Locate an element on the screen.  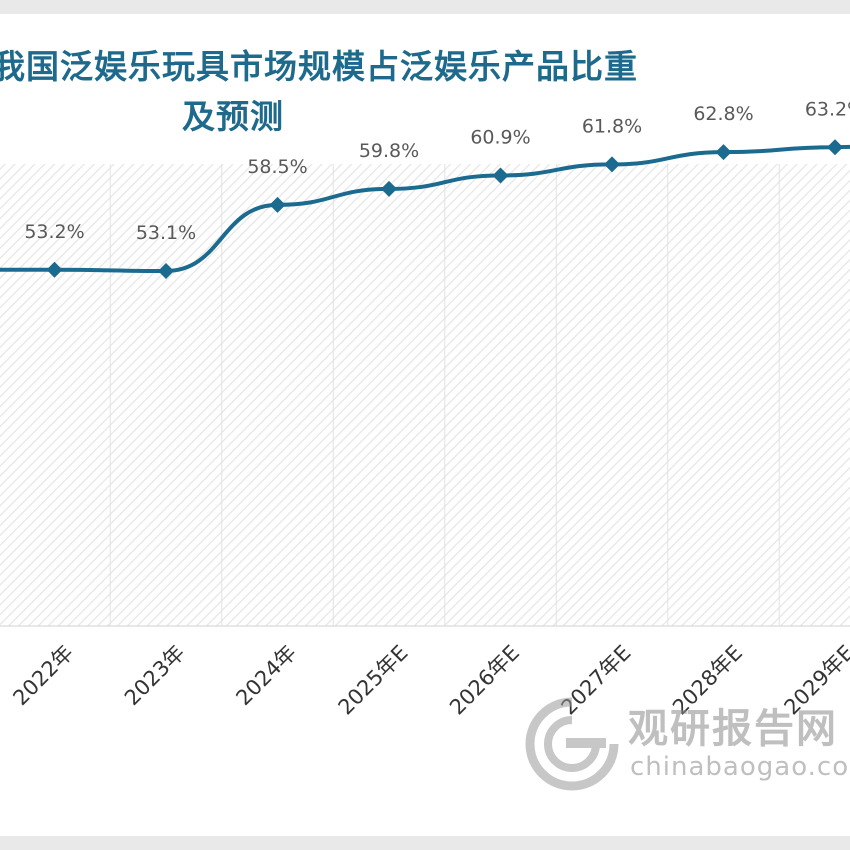
data-label: 58.5% is located at coordinates (277, 167).